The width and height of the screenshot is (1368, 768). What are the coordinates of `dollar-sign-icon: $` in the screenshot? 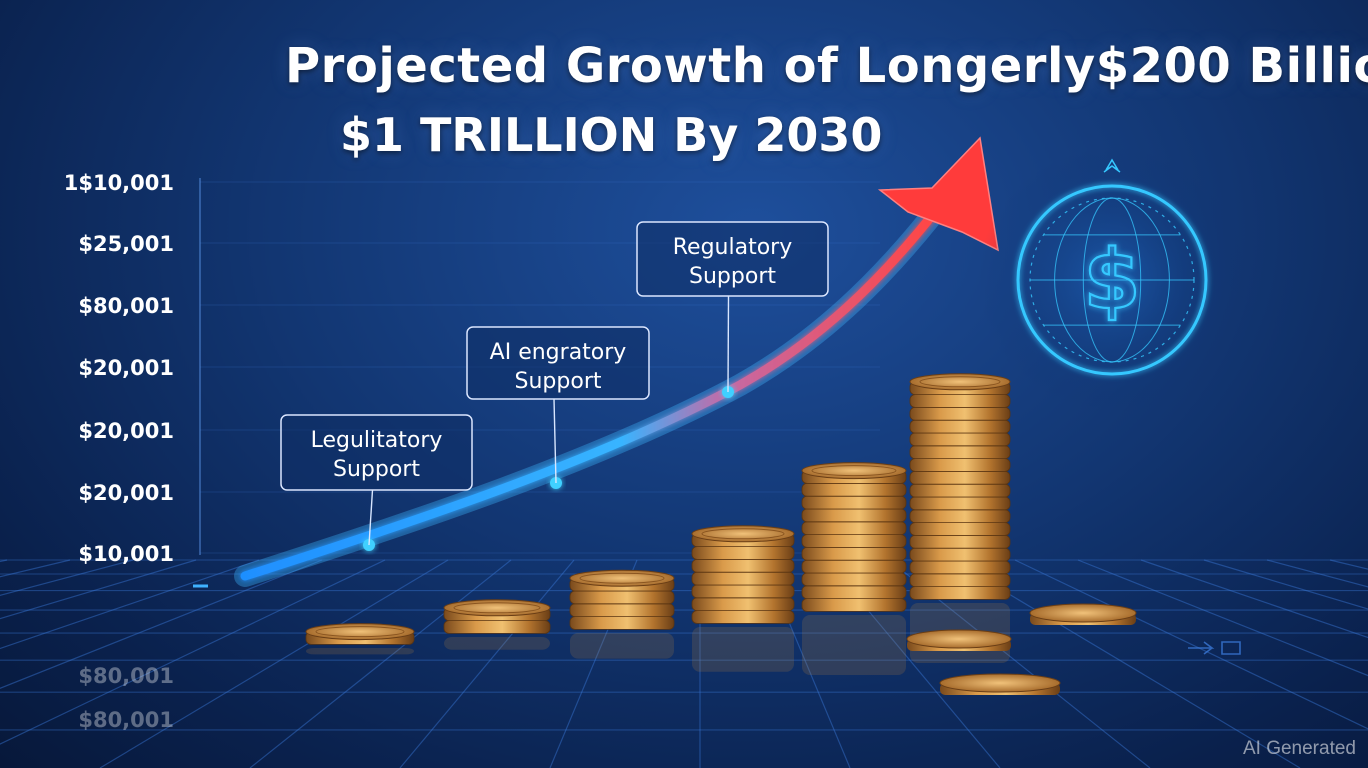 It's located at (1111, 280).